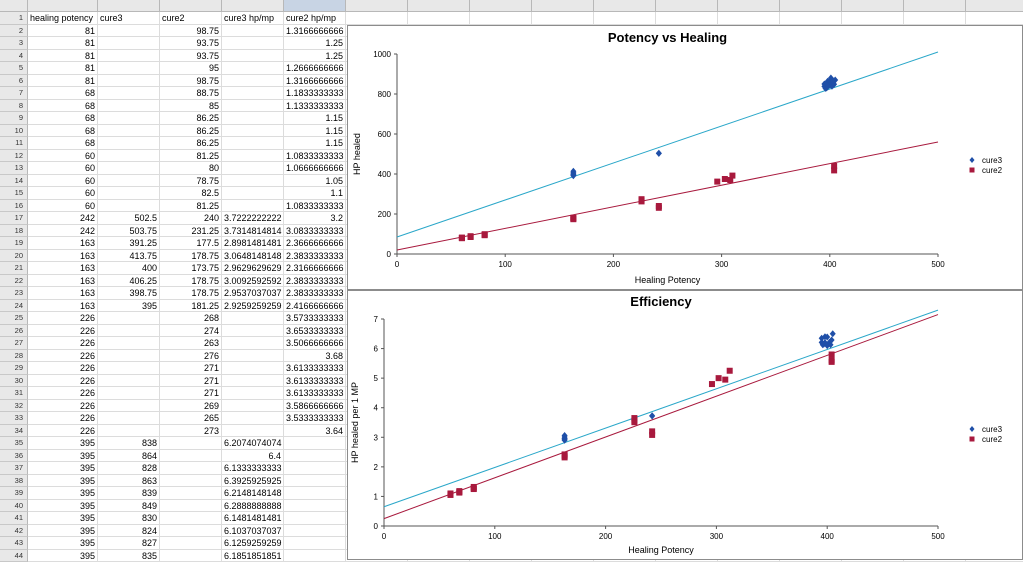 The width and height of the screenshot is (1023, 562). What do you see at coordinates (14, 543) in the screenshot?
I see `row-header: 43` at bounding box center [14, 543].